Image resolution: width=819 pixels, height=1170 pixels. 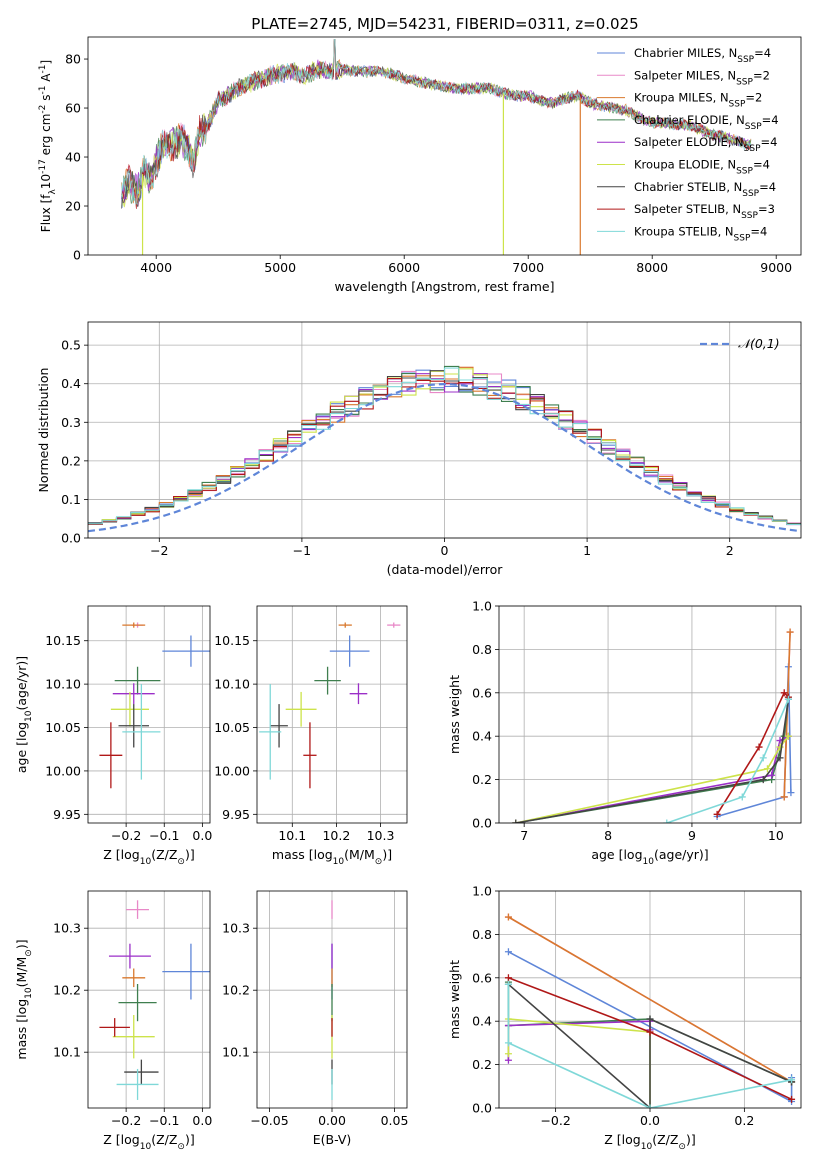 I want to click on x-tick-label: 10.3, so click(x=381, y=835).